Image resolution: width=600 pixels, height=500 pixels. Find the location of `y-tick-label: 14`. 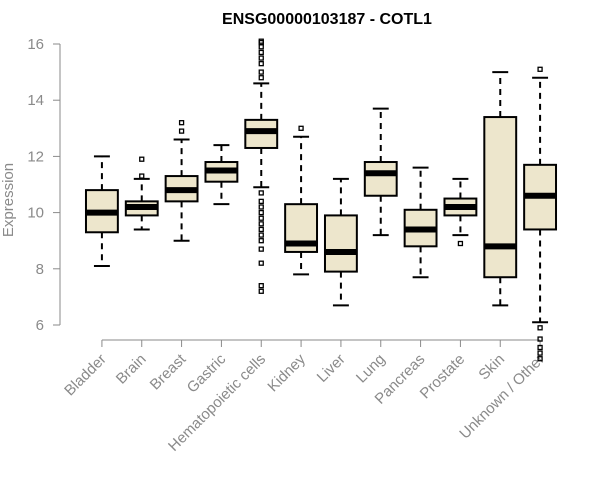

y-tick-label: 14 is located at coordinates (35, 100).